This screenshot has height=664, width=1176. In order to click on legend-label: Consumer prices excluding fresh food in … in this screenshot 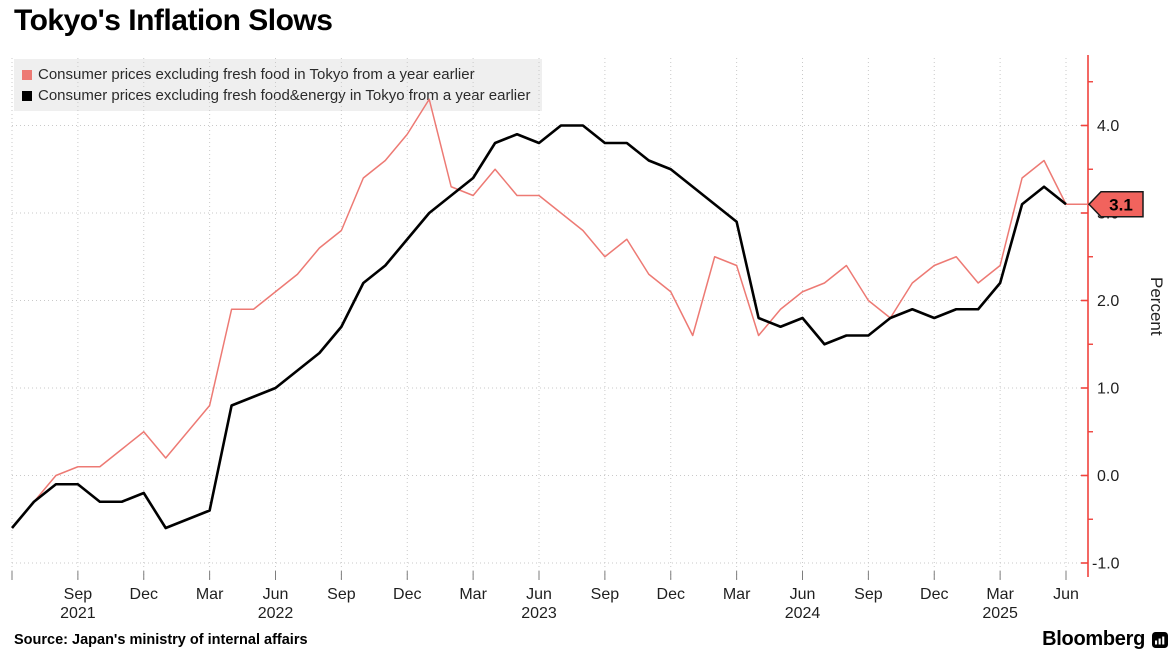, I will do `click(256, 74)`.